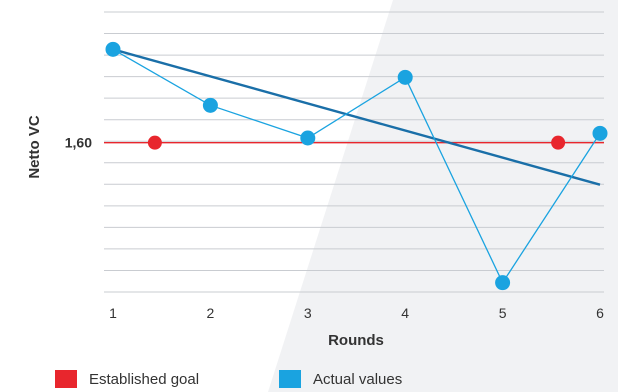  Describe the element at coordinates (113, 313) in the screenshot. I see `x-tick-label: 1` at that location.